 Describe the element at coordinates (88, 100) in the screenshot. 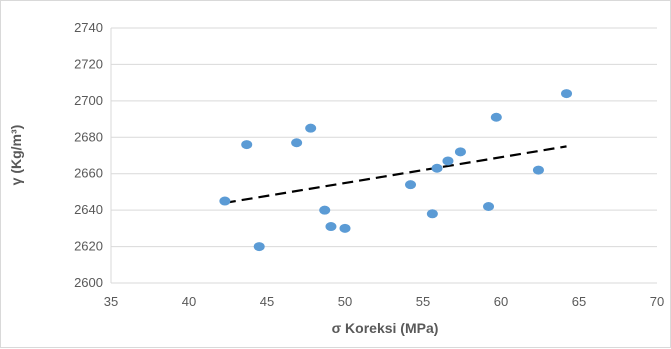

I see `y-tick-label: 2700` at that location.